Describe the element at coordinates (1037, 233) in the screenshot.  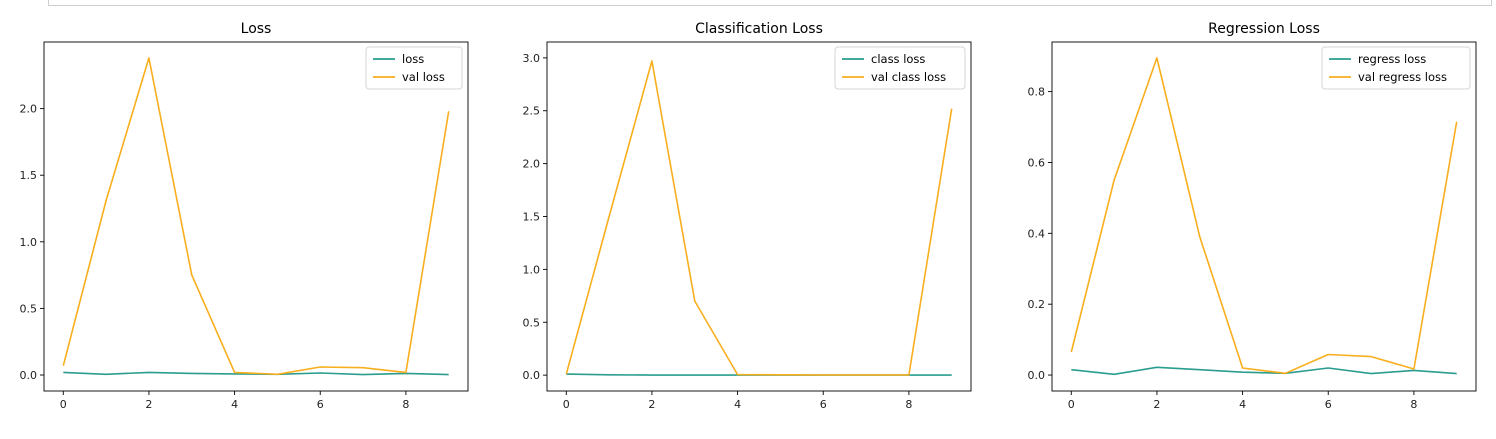
I see `y-tick-label: 0.4` at that location.